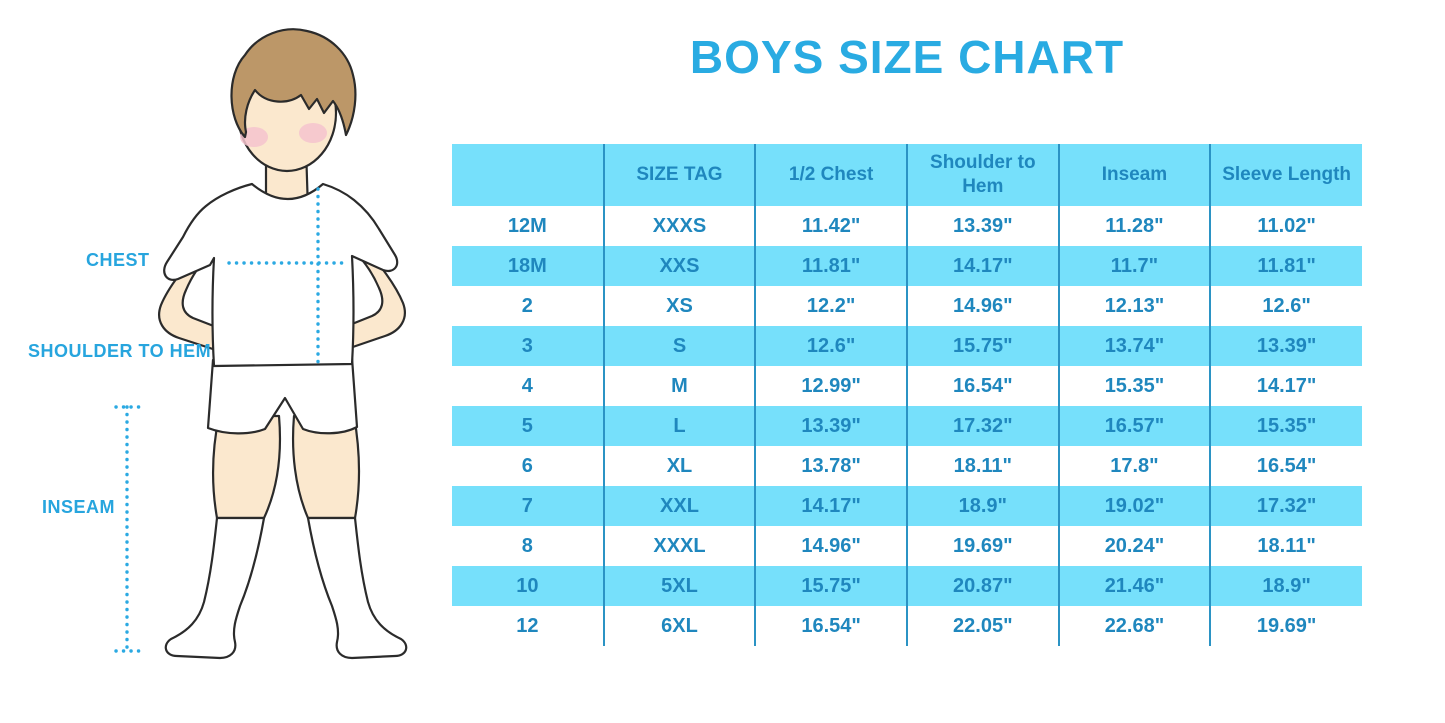 Image resolution: width=1445 pixels, height=723 pixels. What do you see at coordinates (679, 426) in the screenshot?
I see `cell-size-tag: L` at bounding box center [679, 426].